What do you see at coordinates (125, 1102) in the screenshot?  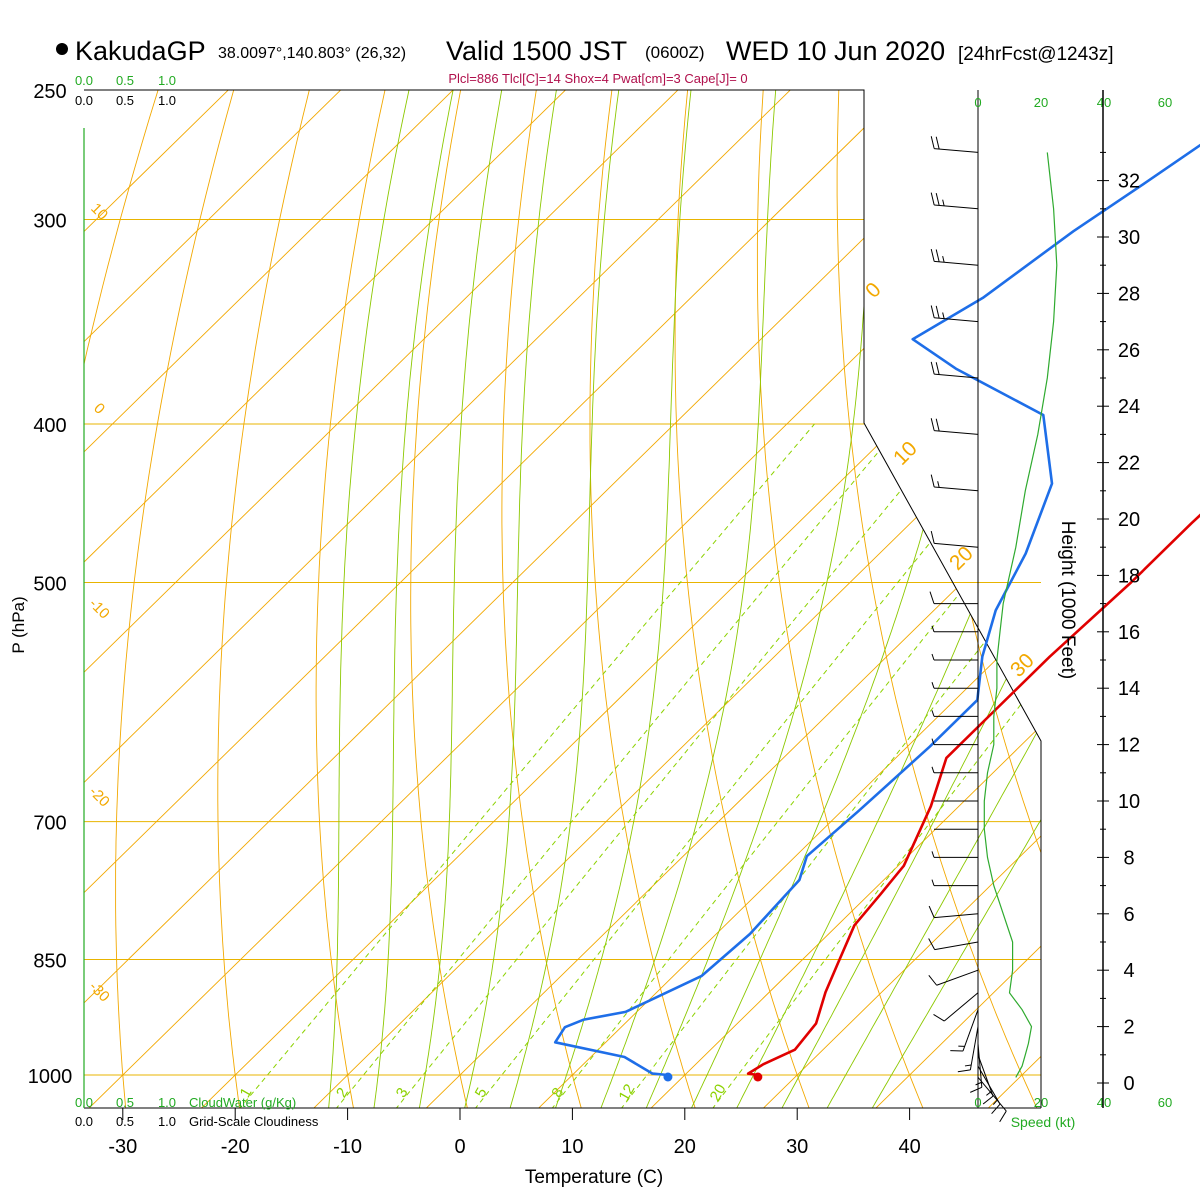 I see `cloud-scale-bottom-05: 0.5` at bounding box center [125, 1102].